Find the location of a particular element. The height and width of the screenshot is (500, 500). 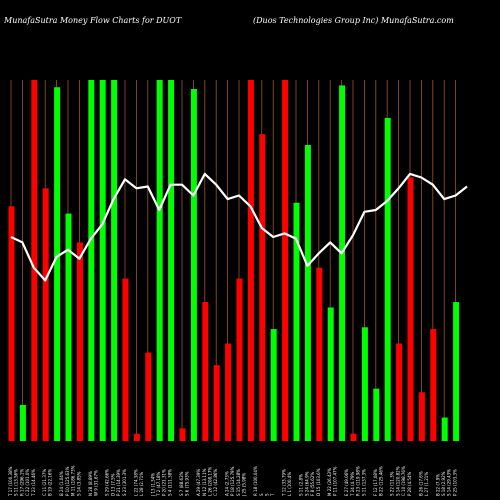

x-tick-label: J 13 (1.34% is located at coordinates (152, 485).